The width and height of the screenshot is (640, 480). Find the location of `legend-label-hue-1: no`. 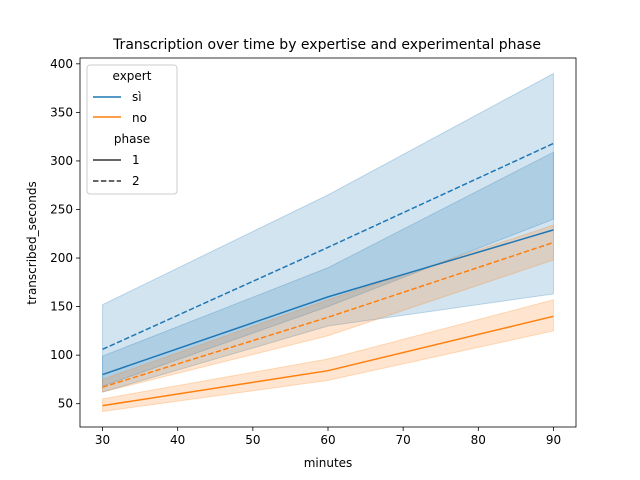

legend-label-hue-1: no is located at coordinates (139, 118).